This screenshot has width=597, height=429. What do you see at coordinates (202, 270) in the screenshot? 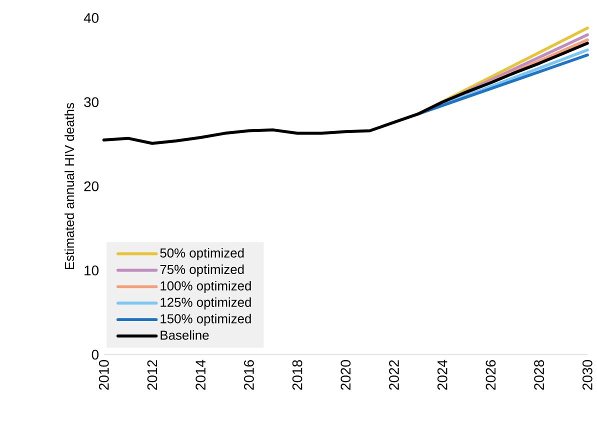
I see `legend-label: 75% optimized` at bounding box center [202, 270].